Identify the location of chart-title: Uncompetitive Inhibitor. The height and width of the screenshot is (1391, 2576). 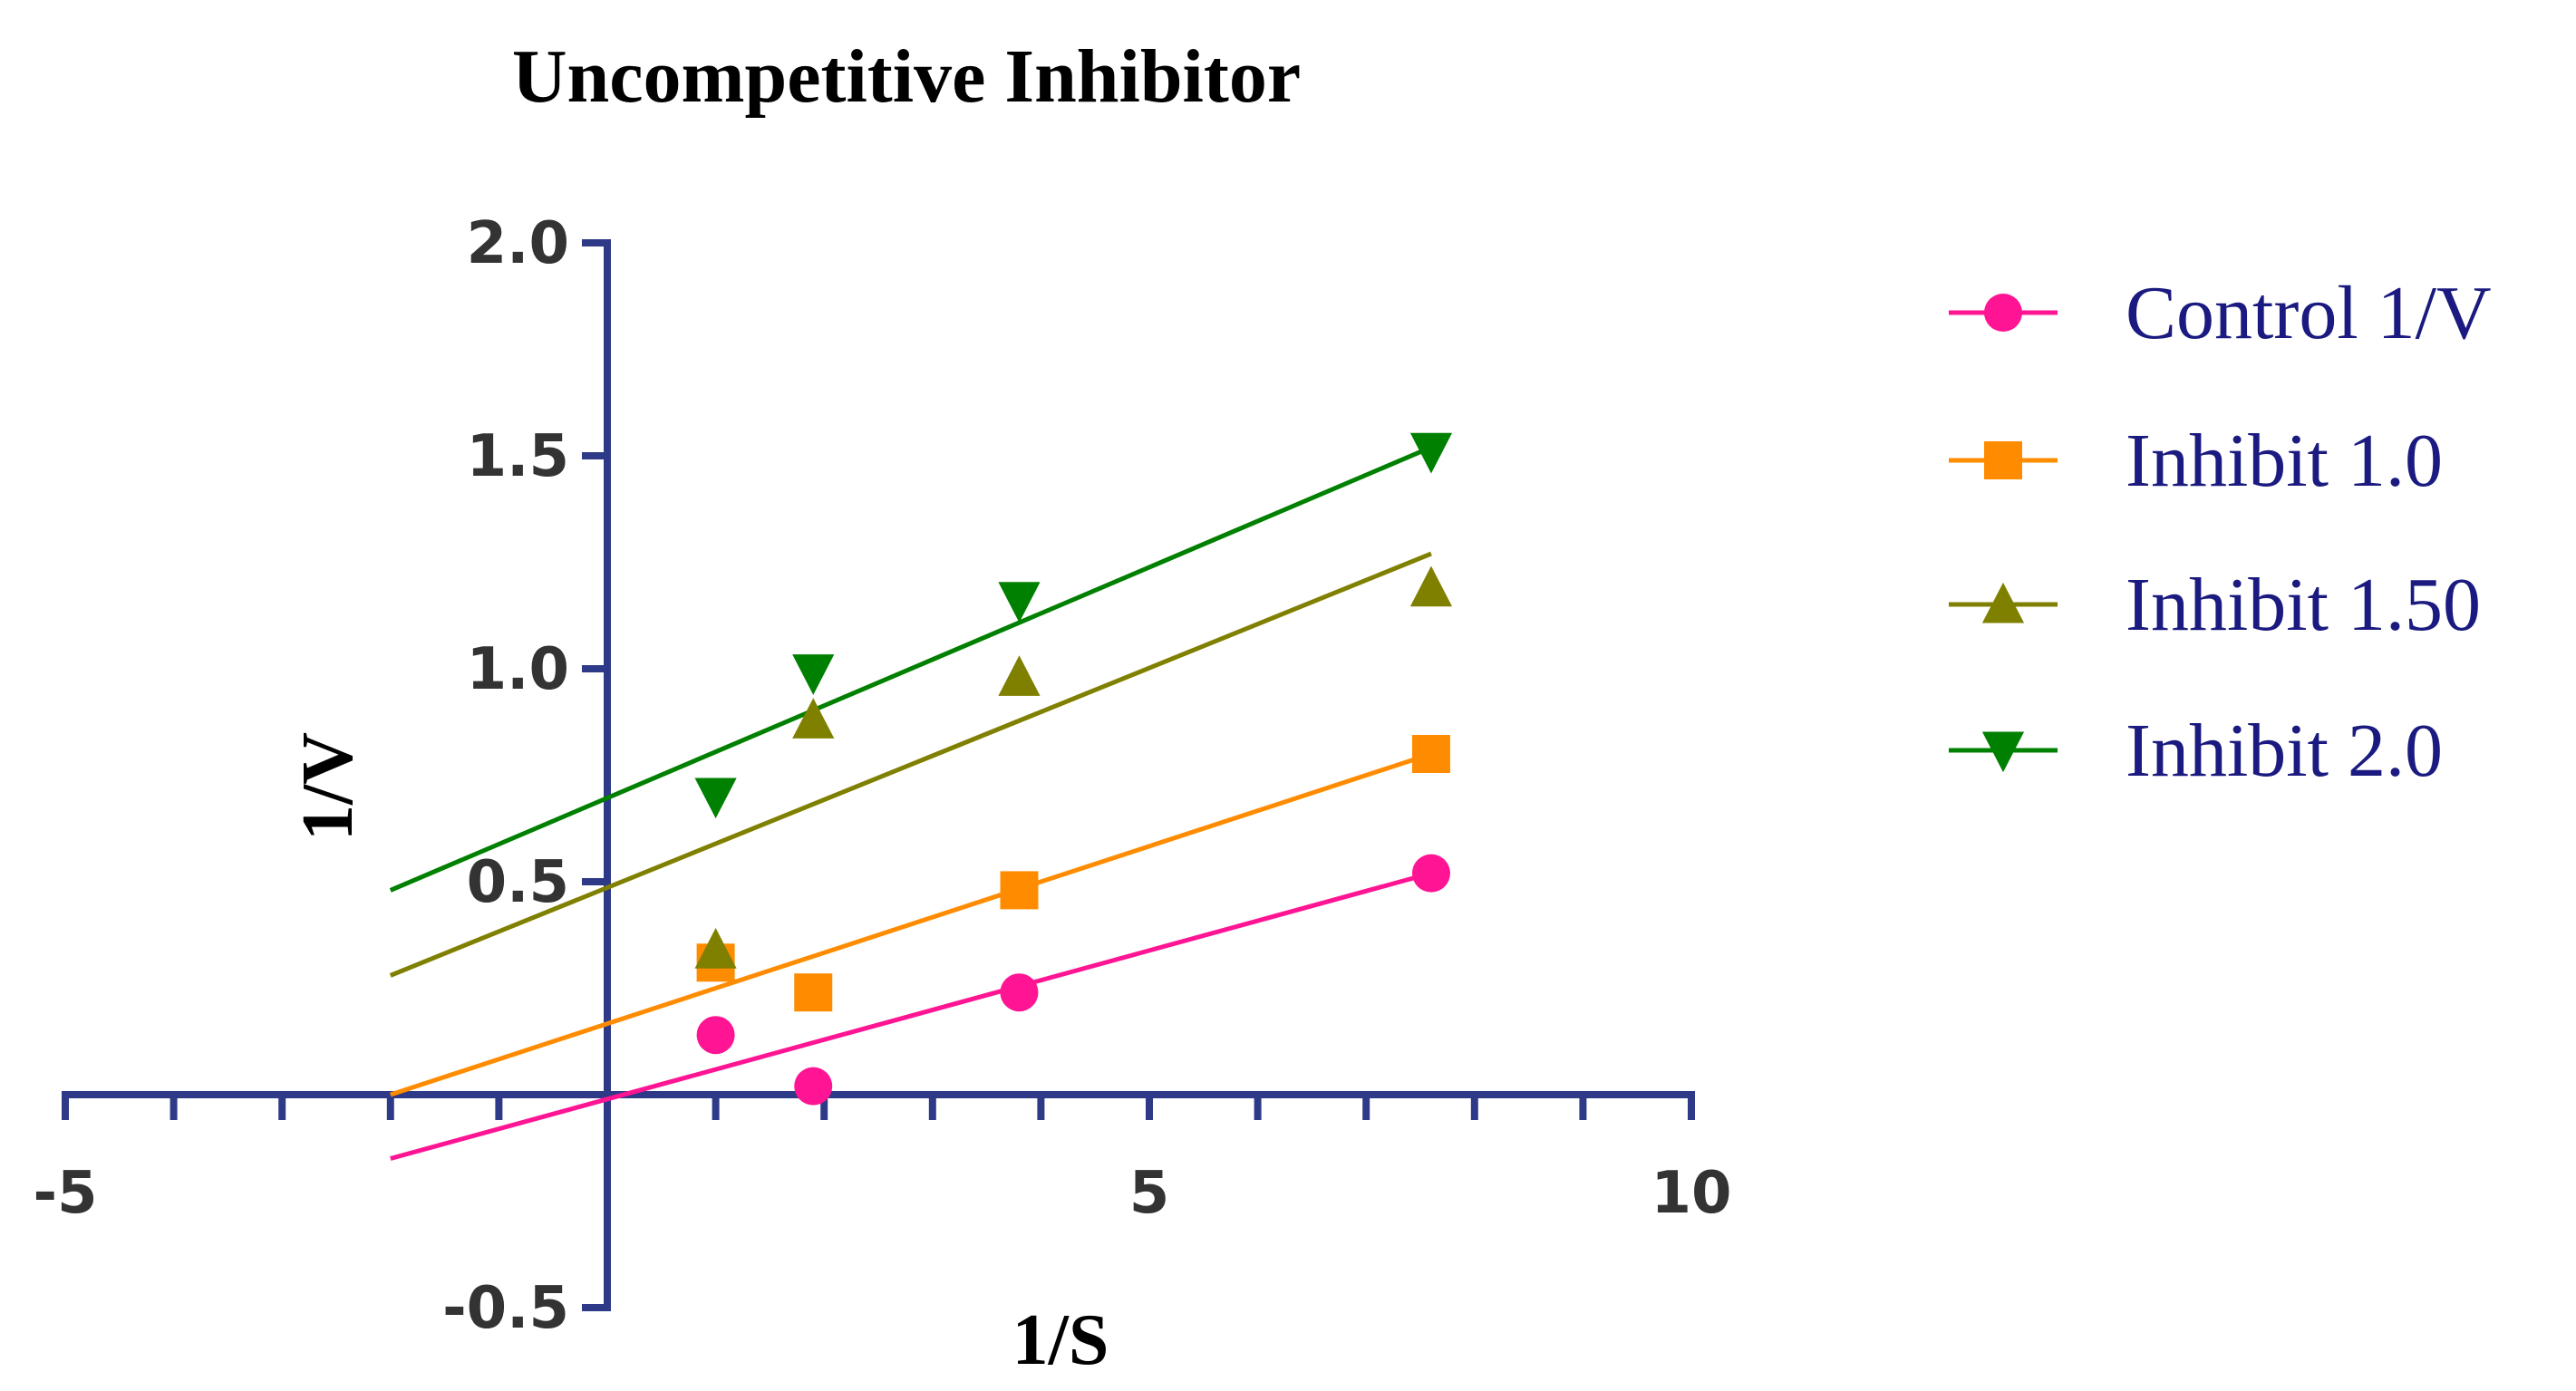
(906, 76).